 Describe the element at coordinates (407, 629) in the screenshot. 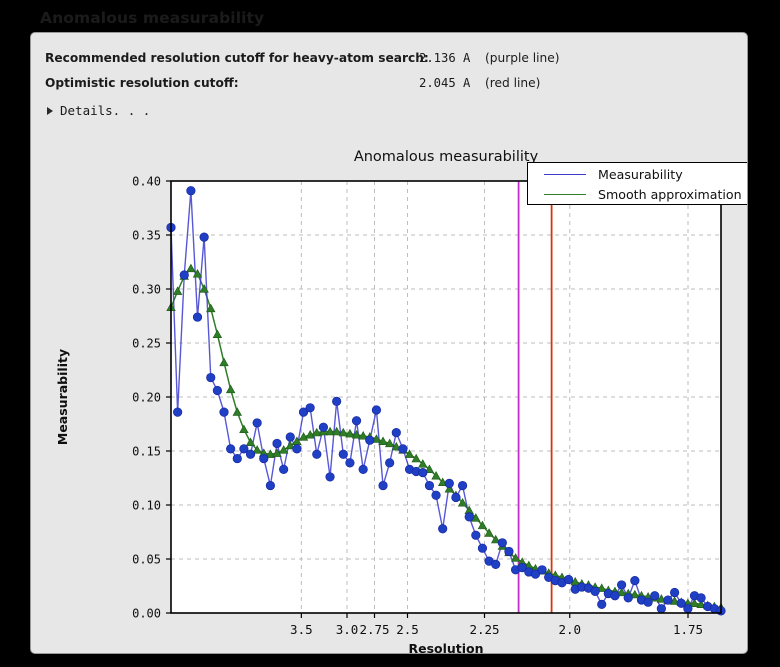

I see `svg-text: 2.5` at that location.